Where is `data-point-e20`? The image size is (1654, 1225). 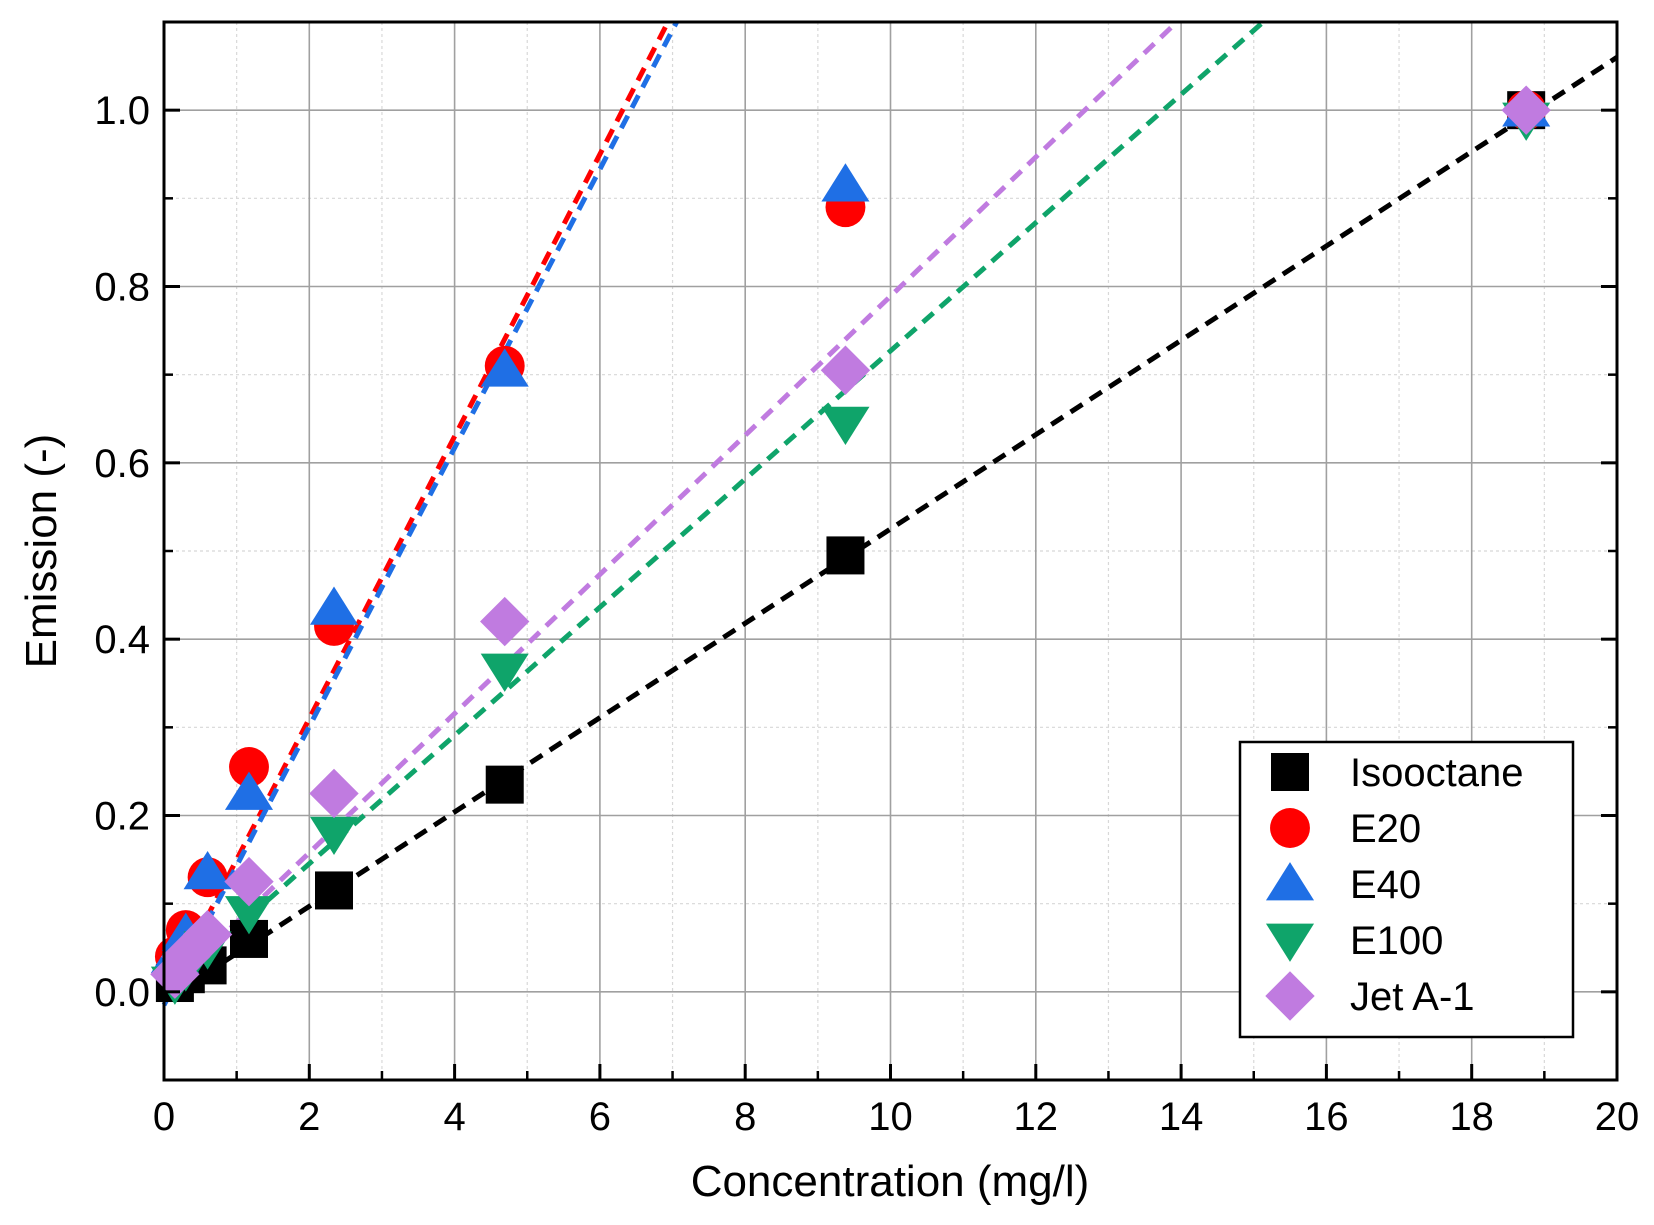 data-point-e20 is located at coordinates (249, 767).